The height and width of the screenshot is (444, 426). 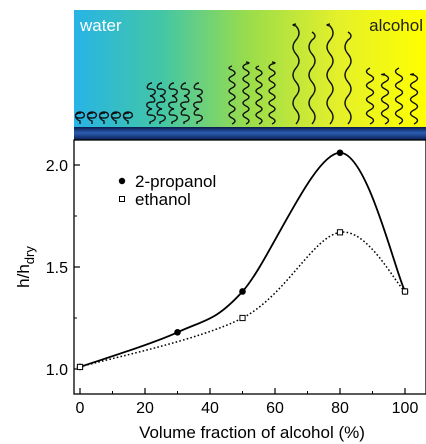 I want to click on legend-marker-ethanol, so click(x=122, y=199).